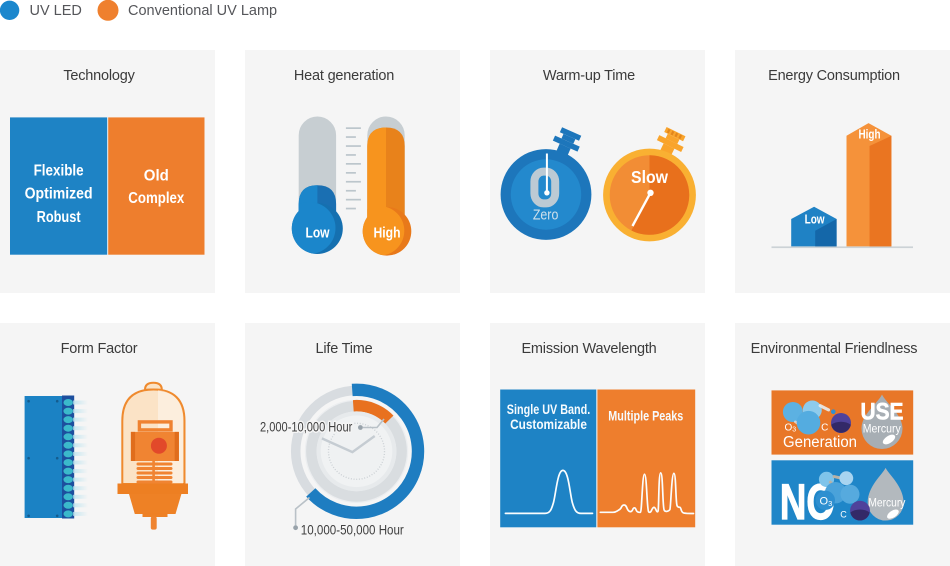 The height and width of the screenshot is (566, 950). What do you see at coordinates (59, 217) in the screenshot?
I see `svg-text: Robust` at bounding box center [59, 217].